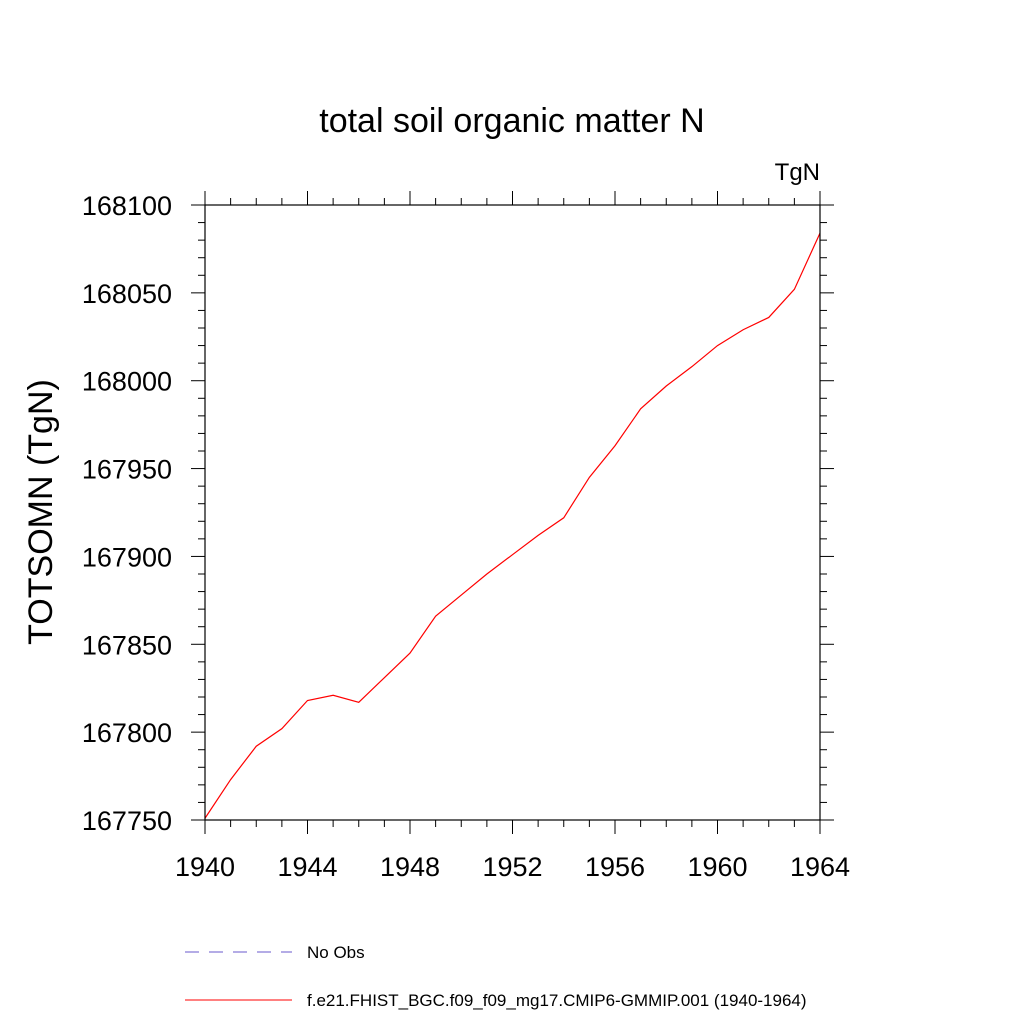 The image size is (1024, 1024). Describe the element at coordinates (127, 733) in the screenshot. I see `y-tick-label: 167800` at that location.